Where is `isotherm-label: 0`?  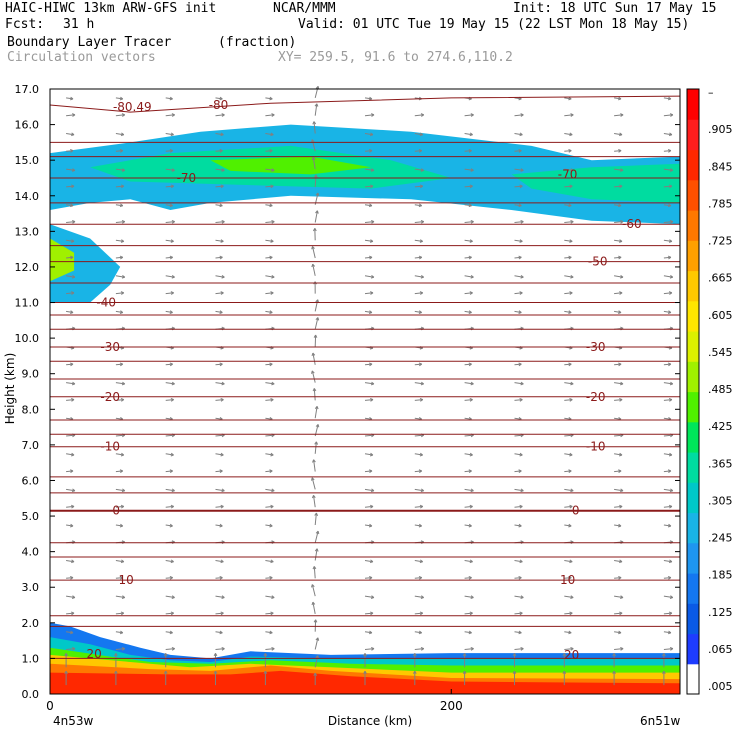
isotherm-label: 0 is located at coordinates (576, 511).